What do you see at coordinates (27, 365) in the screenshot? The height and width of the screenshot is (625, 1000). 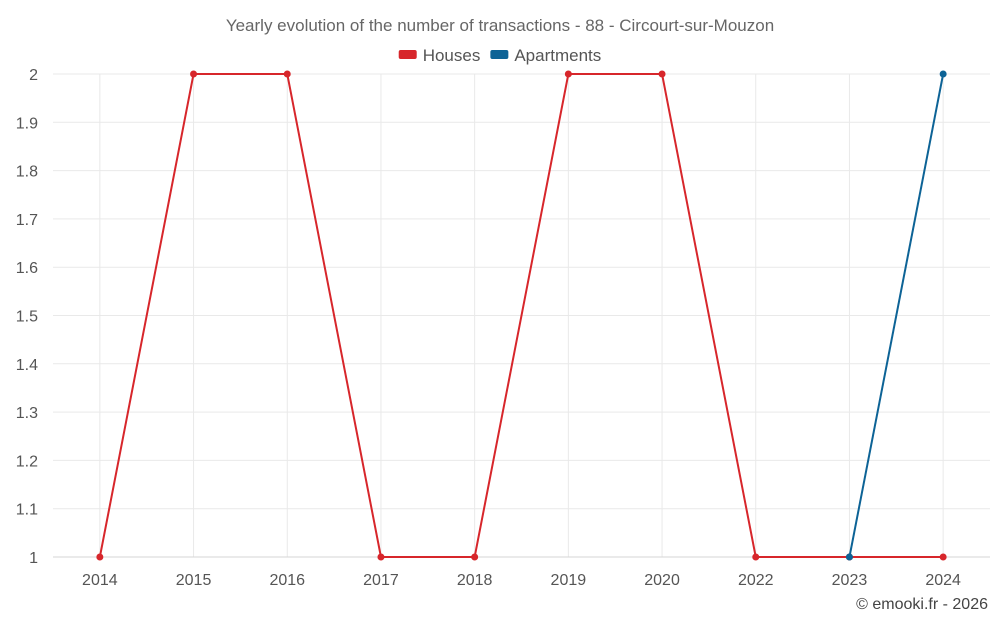 I see `y-tick-label: 1.4` at bounding box center [27, 365].